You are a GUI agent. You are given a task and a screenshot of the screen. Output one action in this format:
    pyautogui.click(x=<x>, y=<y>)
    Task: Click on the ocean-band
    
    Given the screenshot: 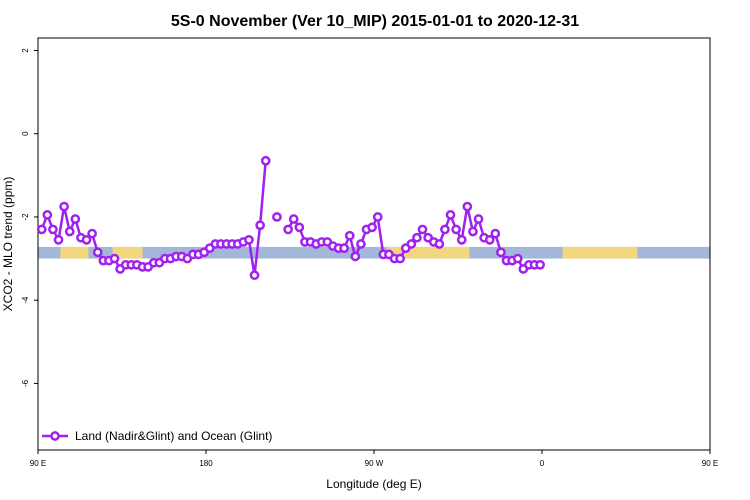 What is the action you would take?
    pyautogui.click(x=374, y=252)
    